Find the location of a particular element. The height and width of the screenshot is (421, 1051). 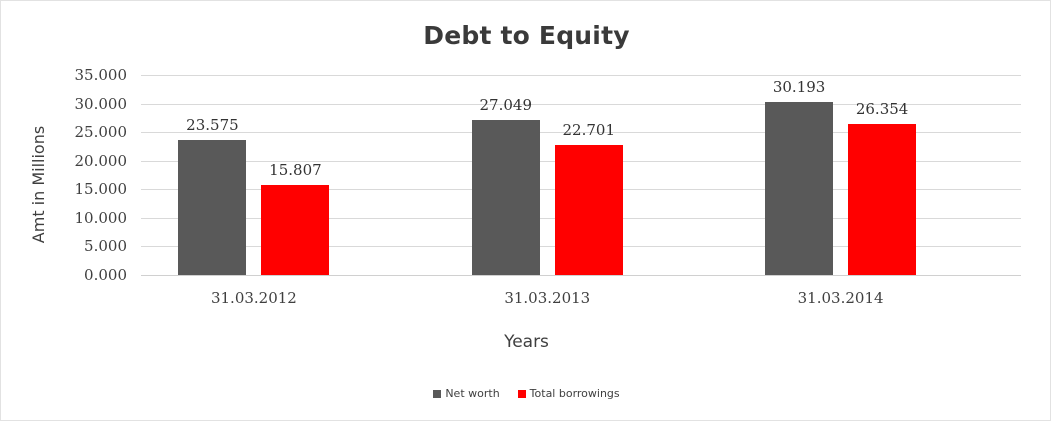

x-axis-tick-label: 31.03.2012 is located at coordinates (253, 298).